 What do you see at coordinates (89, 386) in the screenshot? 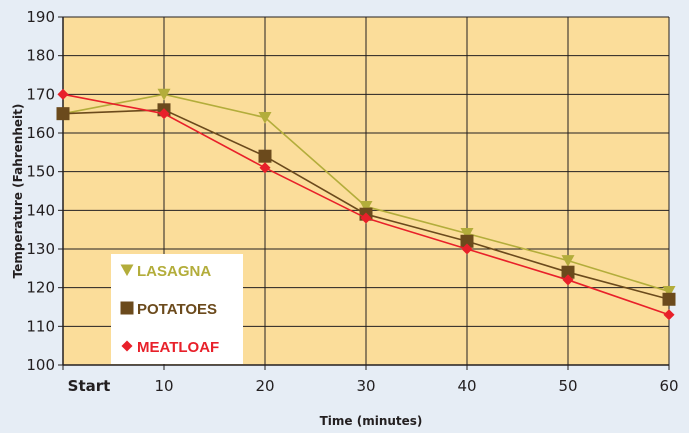
I see `x-tick-label: Start` at bounding box center [89, 386].